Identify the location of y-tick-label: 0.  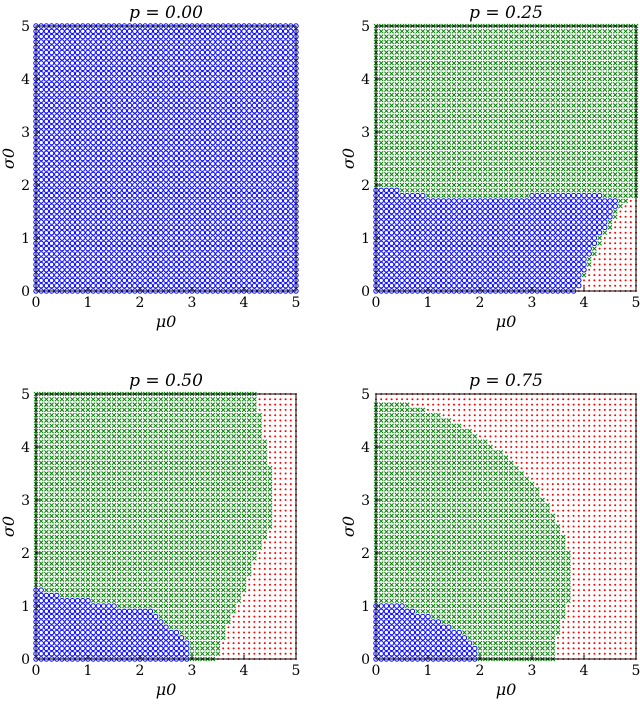
(25, 292).